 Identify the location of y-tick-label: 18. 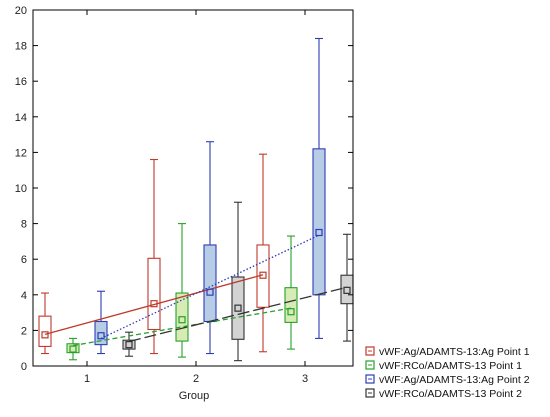
(21, 47).